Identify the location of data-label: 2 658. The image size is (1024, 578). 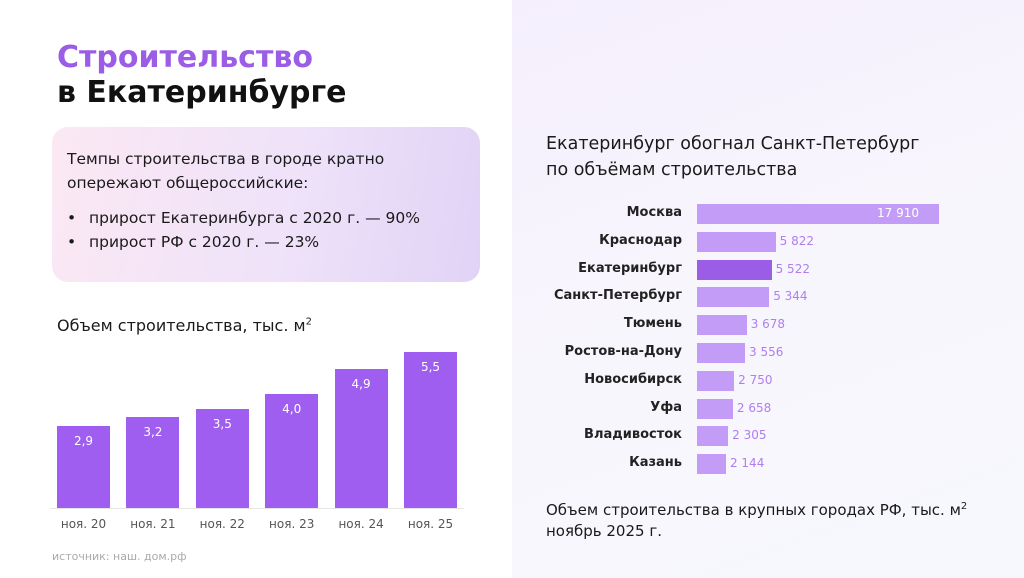
(754, 407).